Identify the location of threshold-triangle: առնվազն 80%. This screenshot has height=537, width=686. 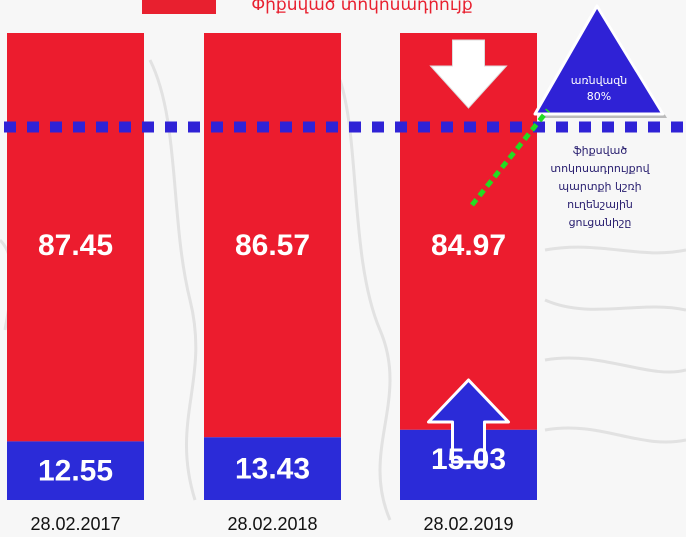
(600, 61).